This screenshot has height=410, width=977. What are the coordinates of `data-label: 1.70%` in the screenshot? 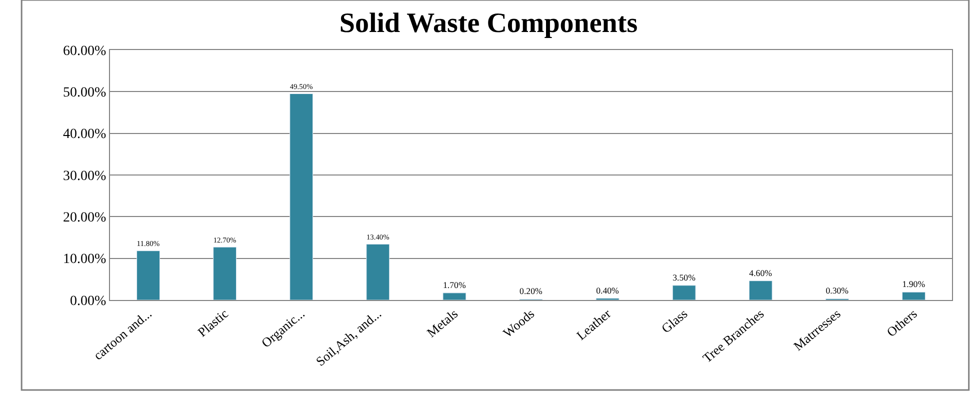 It's located at (454, 285).